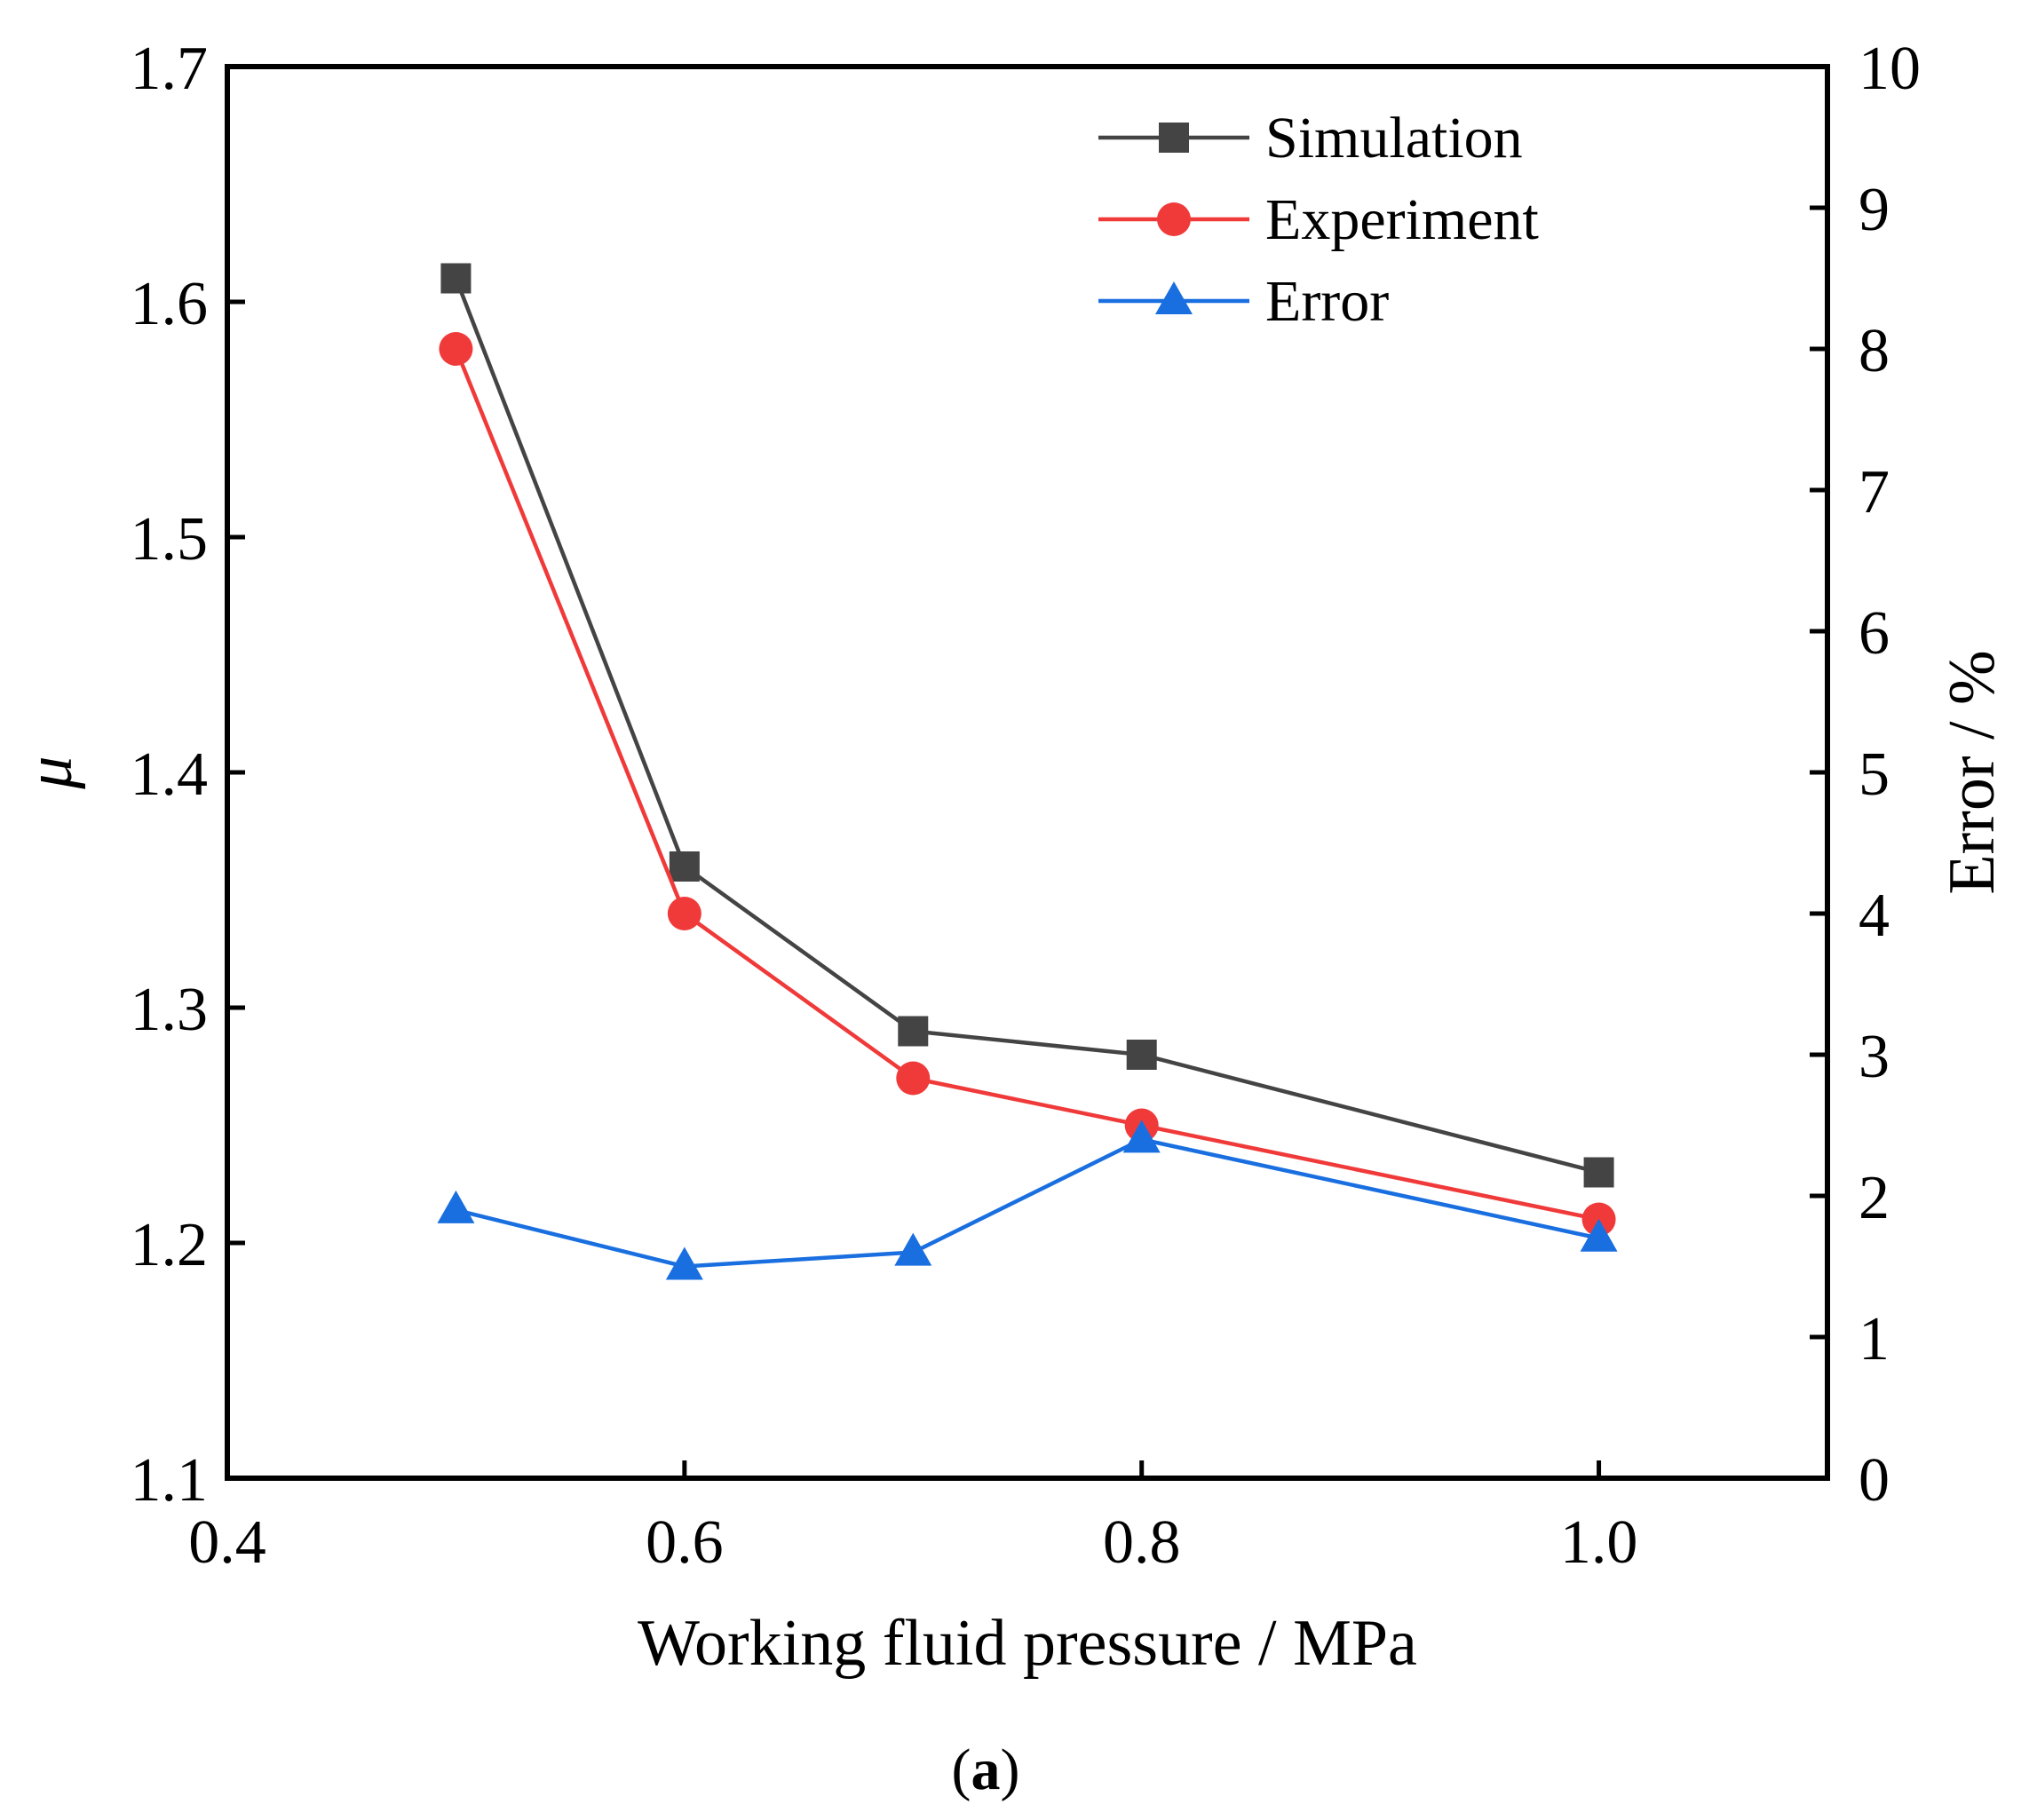 The height and width of the screenshot is (1820, 2037). I want to click on y-tick-label: 1.4, so click(170, 774).